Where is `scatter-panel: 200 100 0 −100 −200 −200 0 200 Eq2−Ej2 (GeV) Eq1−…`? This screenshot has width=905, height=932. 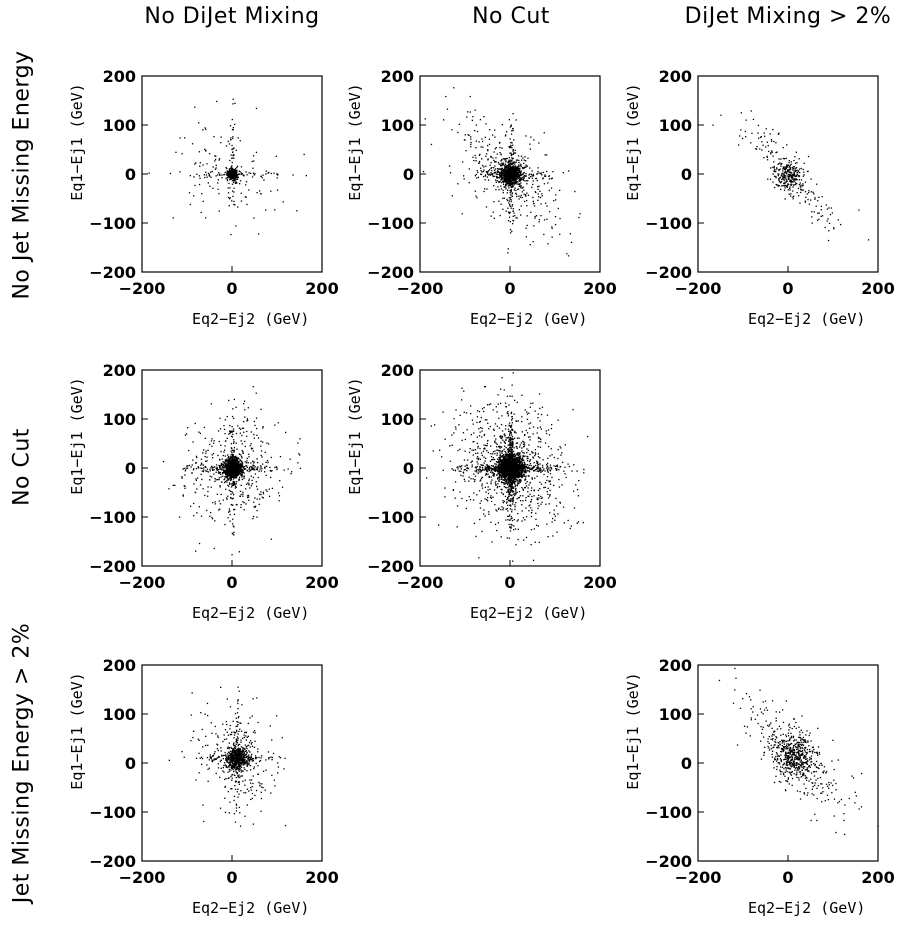
scatter-panel: 200 100 0 −100 −200 −200 0 200 Eq2−Ej2 (GeV) Eq1−… is located at coordinates (200, 200).